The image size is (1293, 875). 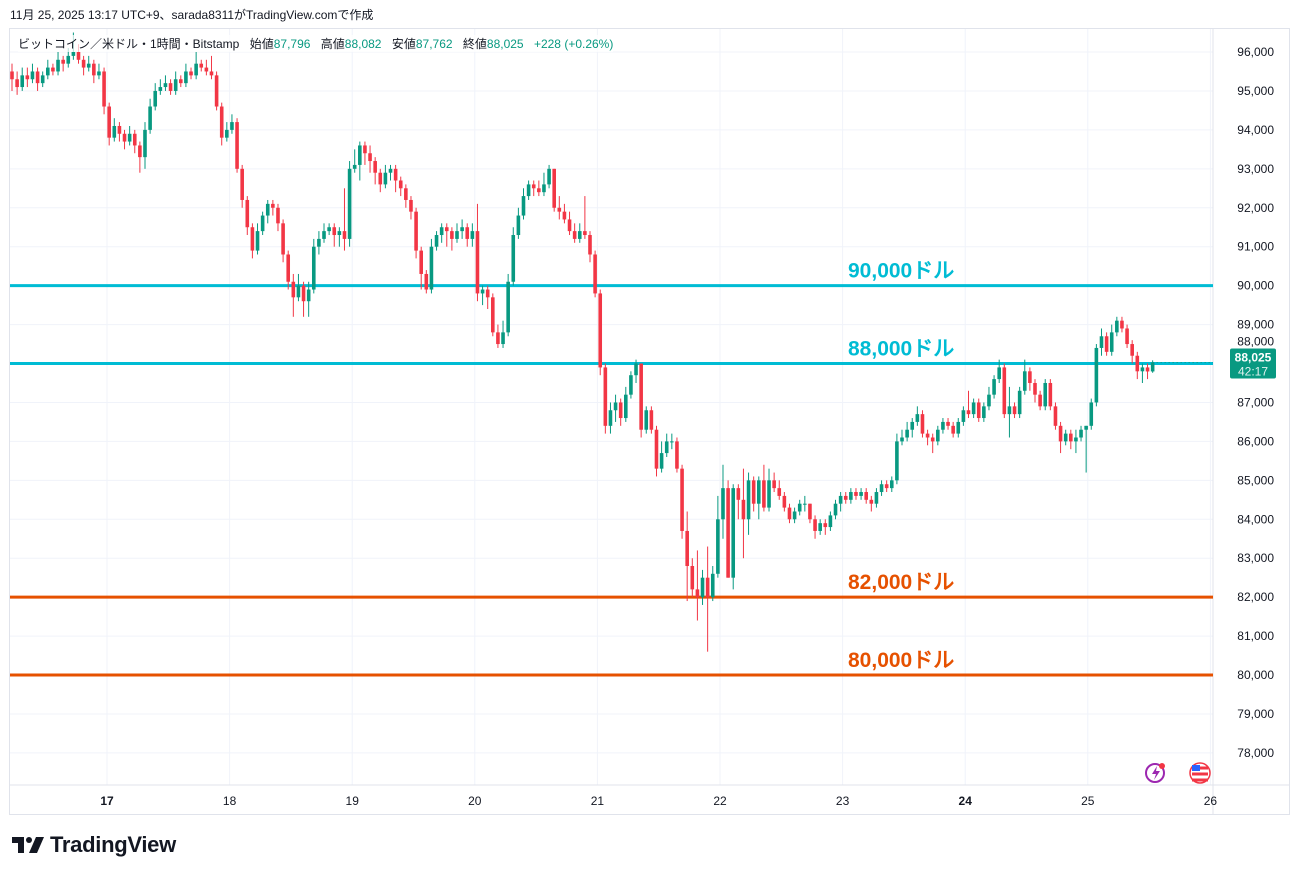 I want to click on price-axis-label: 80,000, so click(x=1255, y=675).